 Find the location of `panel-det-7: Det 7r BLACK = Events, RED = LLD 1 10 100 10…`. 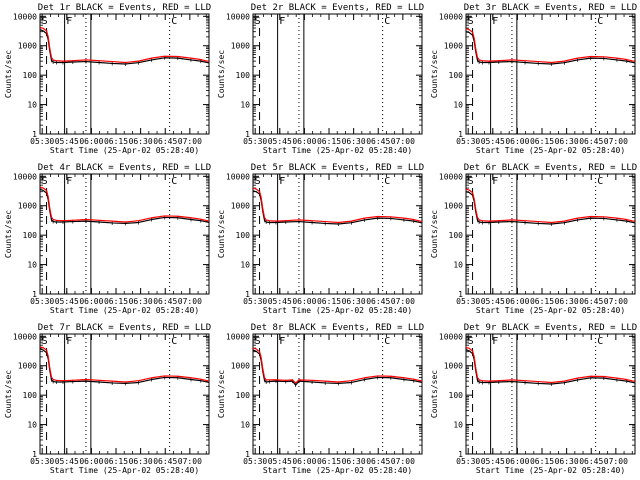

panel-det-7: Det 7r BLACK = Events, RED = LLD 1 10 100 10… is located at coordinates (107, 399).